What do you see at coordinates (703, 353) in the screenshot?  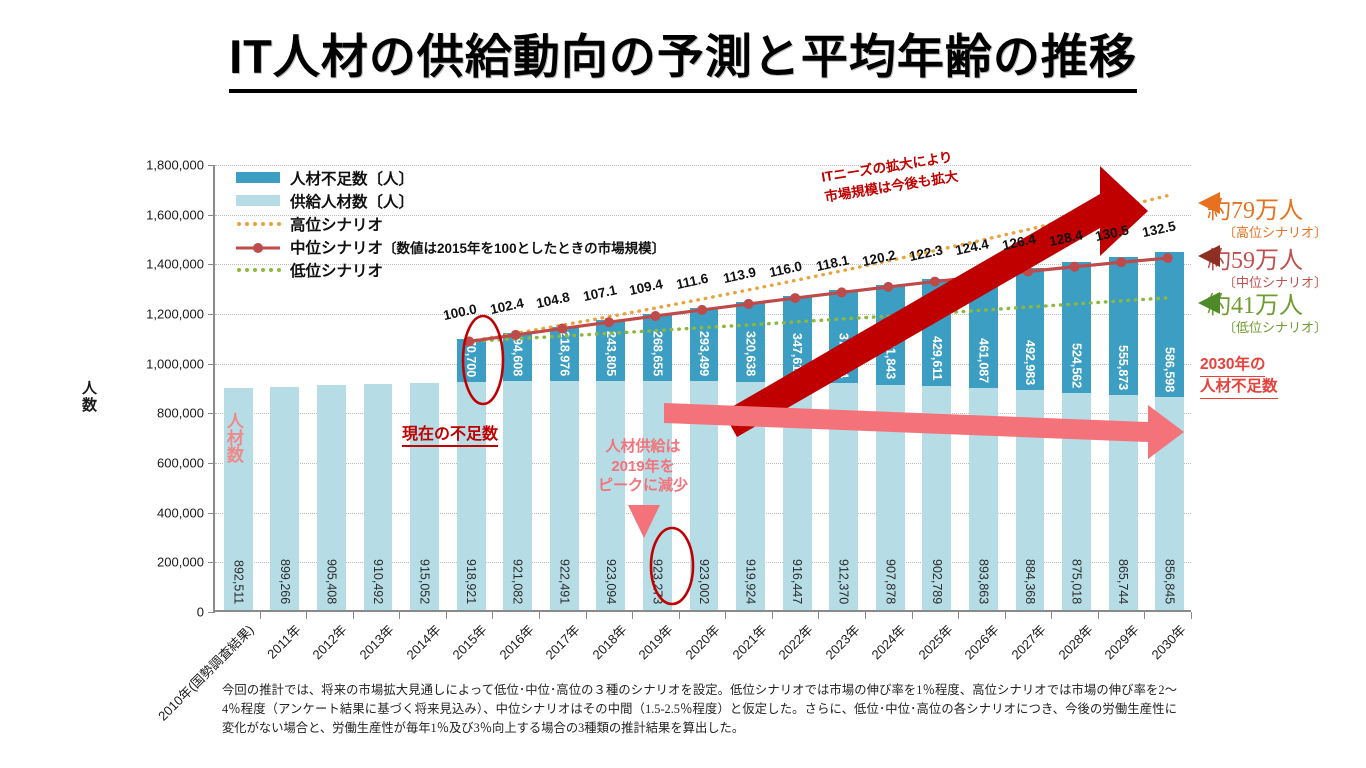 I see `bar-shortage-value: 293,499` at bounding box center [703, 353].